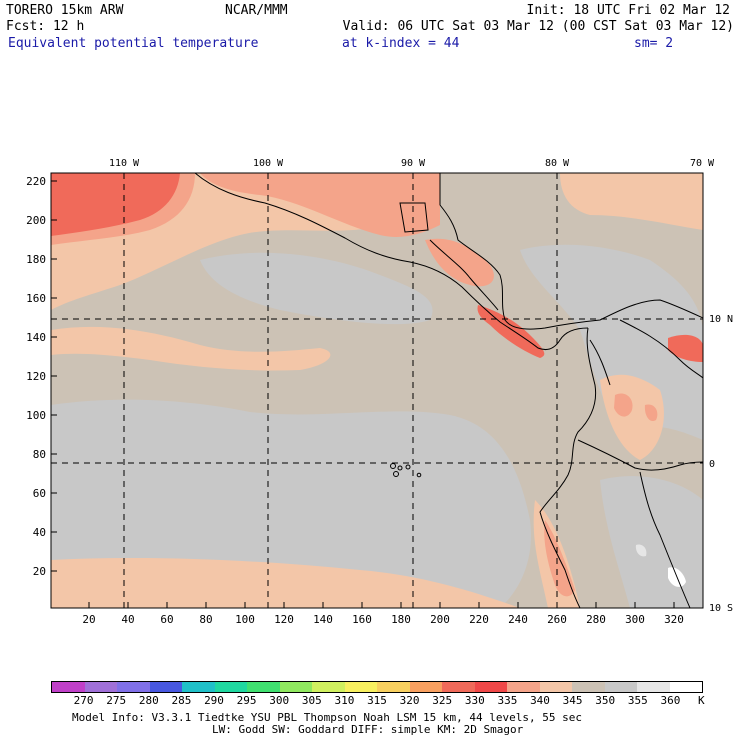 The image size is (740, 740). I want to click on y-tick-label: 220, so click(36, 181).